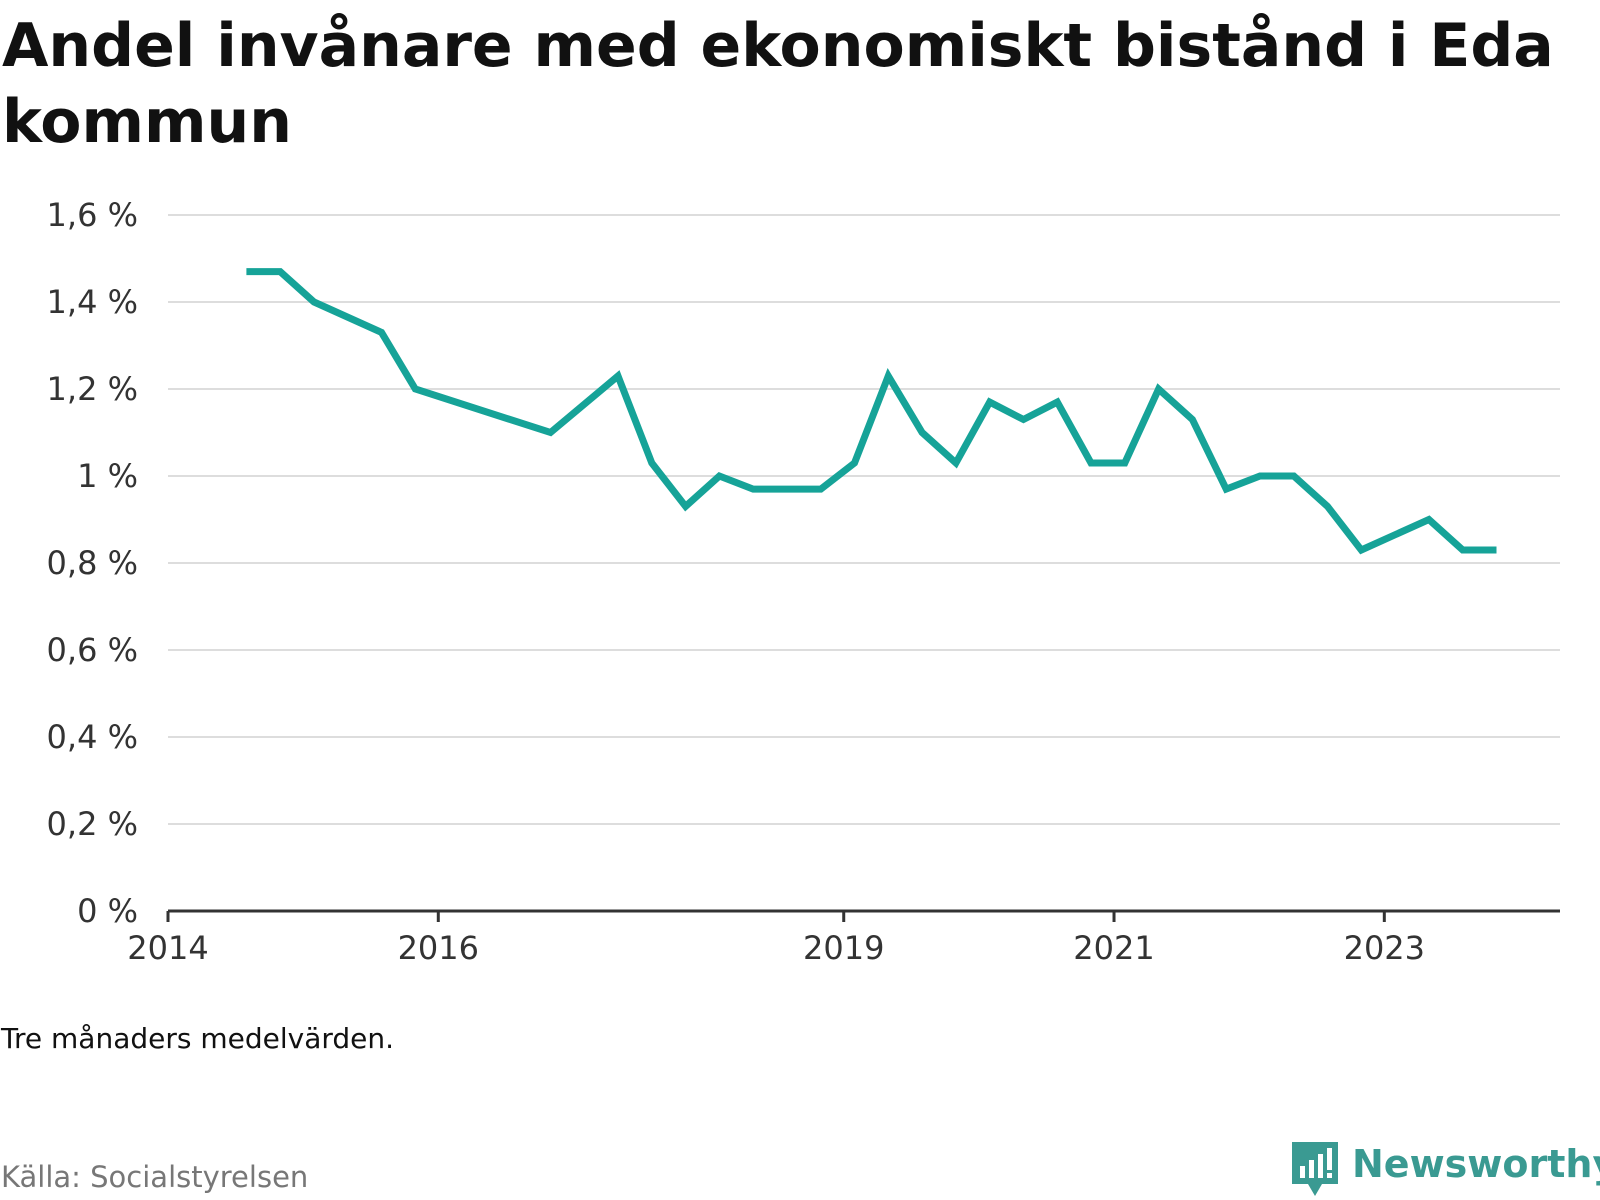  What do you see at coordinates (92, 824) in the screenshot?
I see `y-tick-label: 0,2 %` at bounding box center [92, 824].